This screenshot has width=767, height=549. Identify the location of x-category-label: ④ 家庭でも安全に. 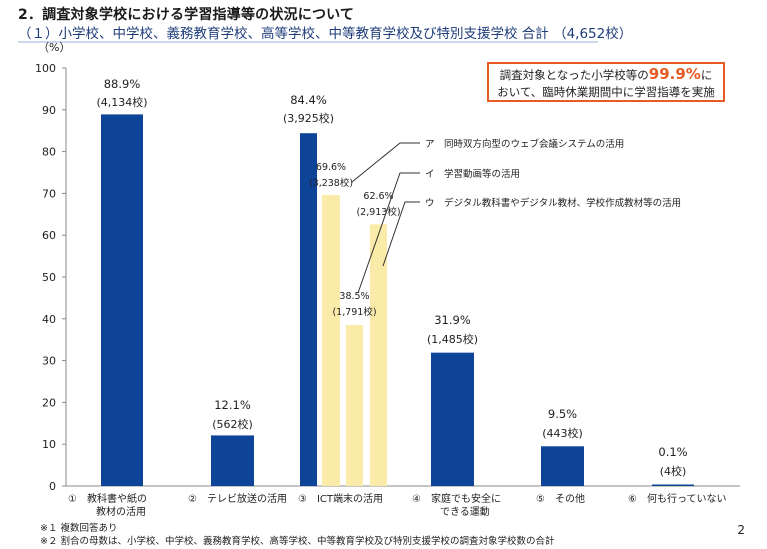
(456, 498).